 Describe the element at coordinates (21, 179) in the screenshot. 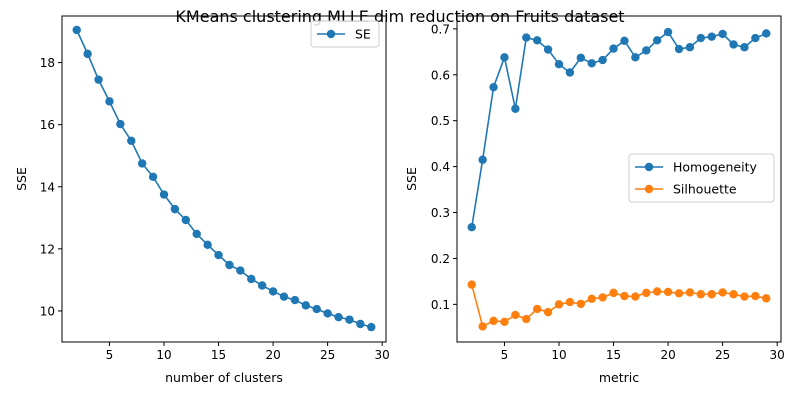

I see `y-axis-label-left: SSE` at that location.